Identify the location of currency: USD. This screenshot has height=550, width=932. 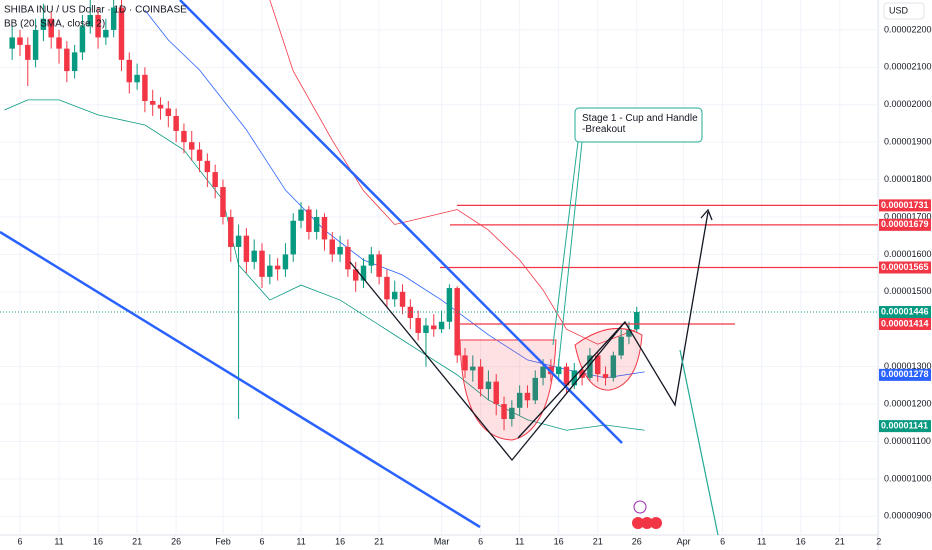
(899, 10).